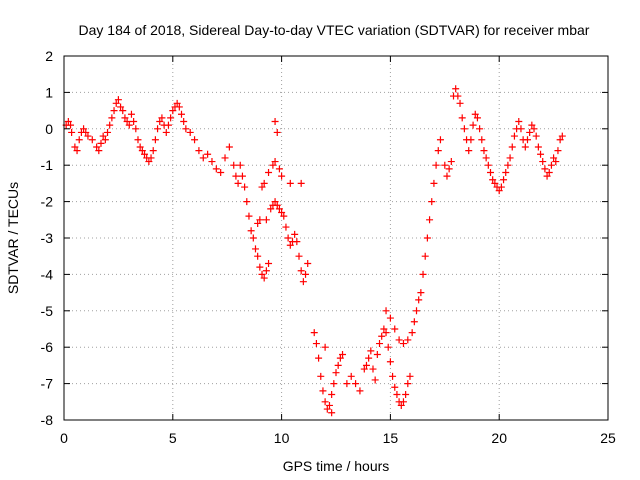  Describe the element at coordinates (47, 311) in the screenshot. I see `y-tick-label: -5` at that location.